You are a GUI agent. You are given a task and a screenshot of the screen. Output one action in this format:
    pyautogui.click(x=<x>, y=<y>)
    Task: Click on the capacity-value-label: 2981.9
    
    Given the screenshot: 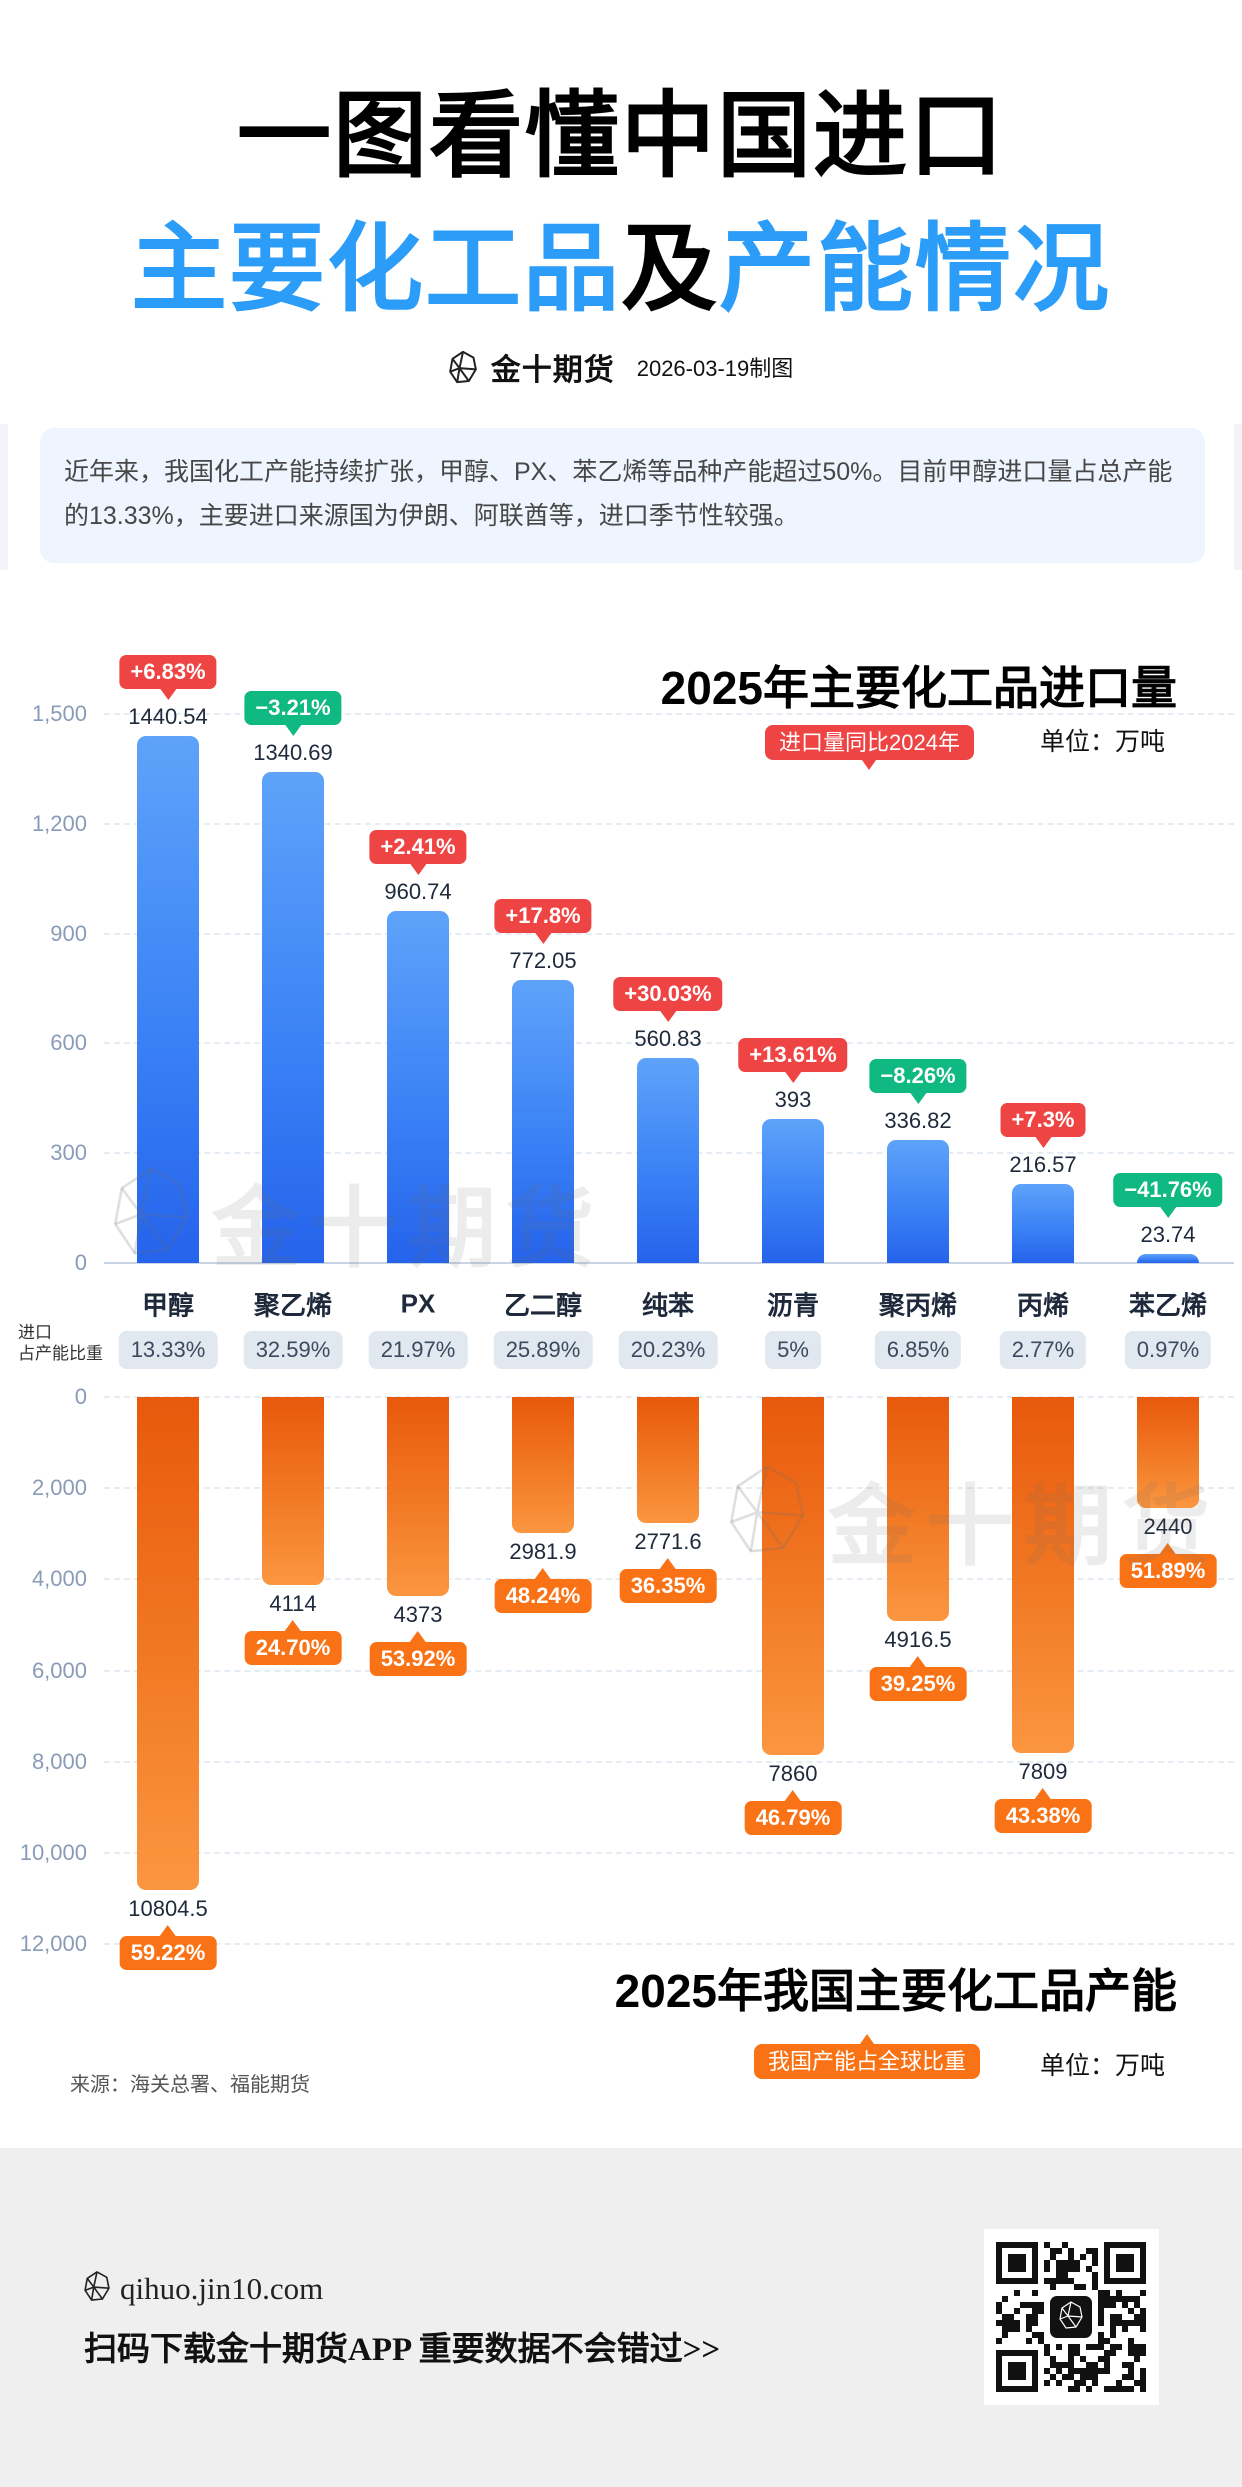 What is the action you would take?
    pyautogui.click(x=543, y=1551)
    